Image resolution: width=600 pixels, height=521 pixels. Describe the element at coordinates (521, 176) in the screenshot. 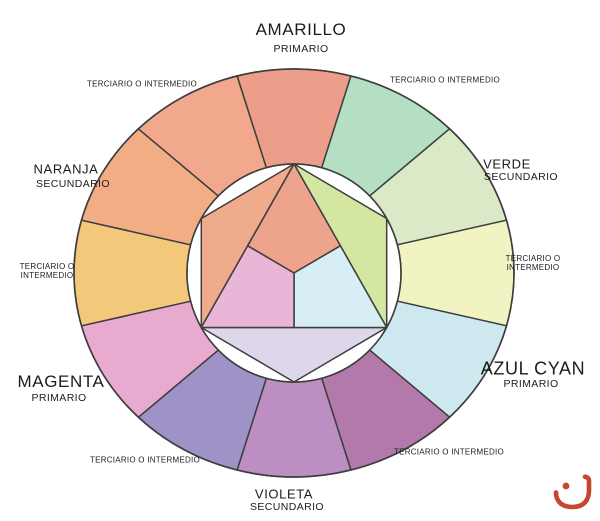

I see `label-verde-type: SECUNDARIO` at that location.